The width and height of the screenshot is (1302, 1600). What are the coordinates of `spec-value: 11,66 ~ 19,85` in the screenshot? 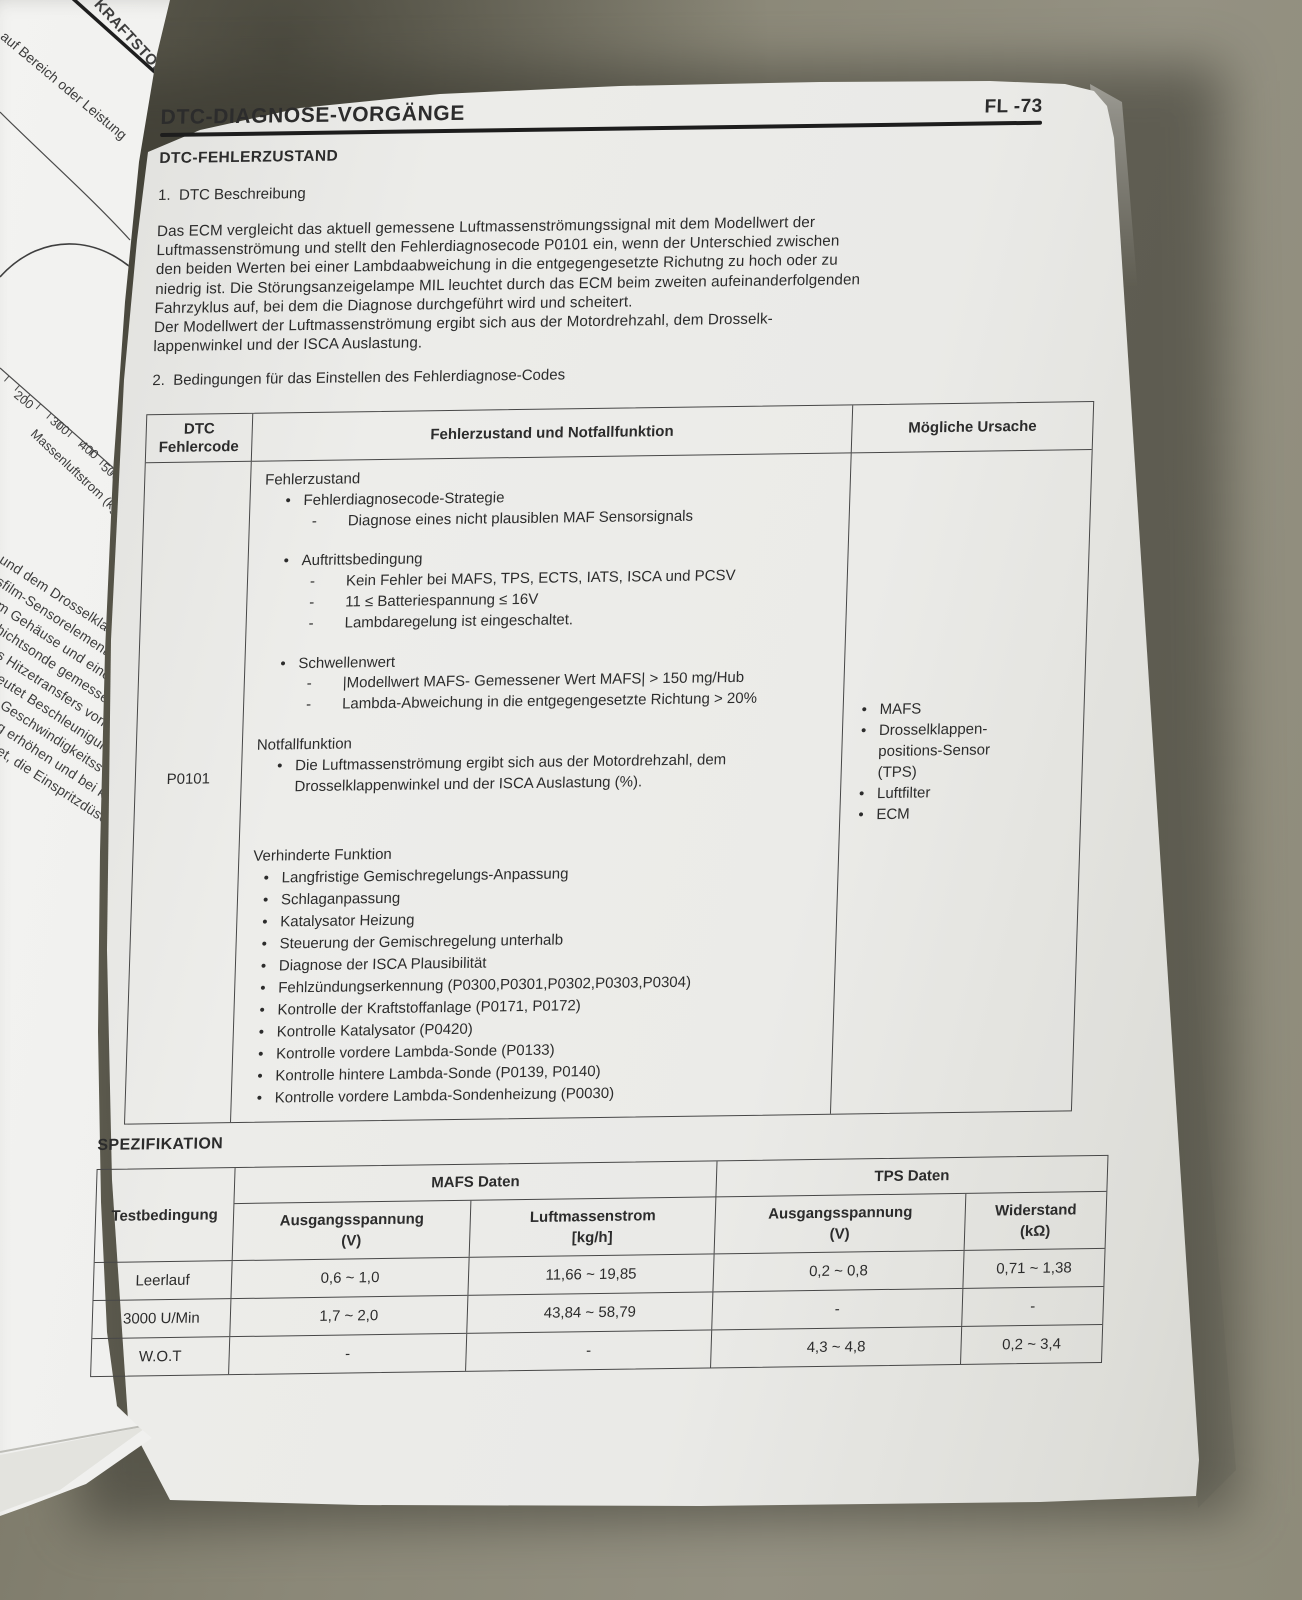 It's located at (591, 1274).